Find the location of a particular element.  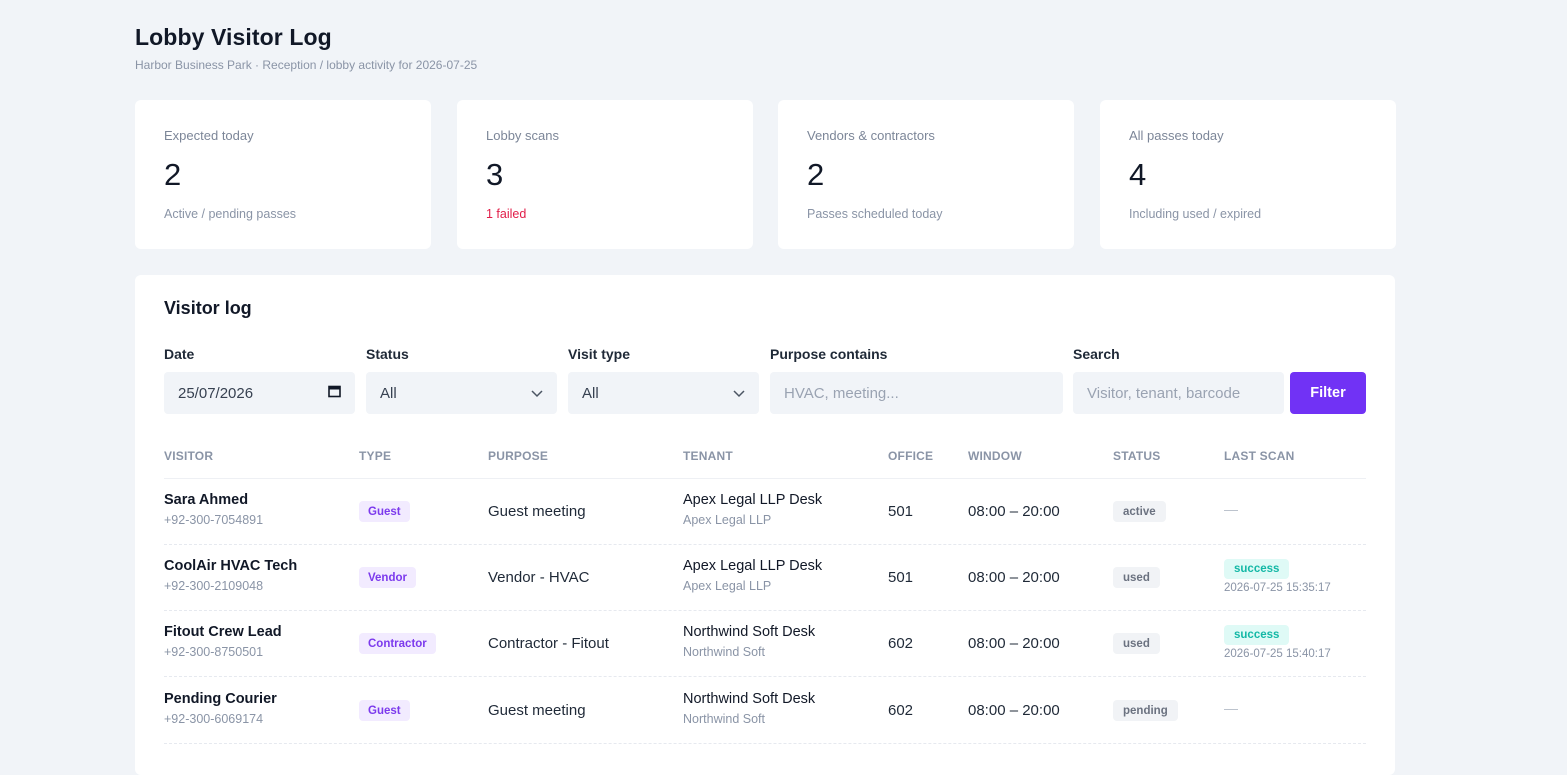

search-placeholder: Visitor, tenant, barcode is located at coordinates (1164, 393).